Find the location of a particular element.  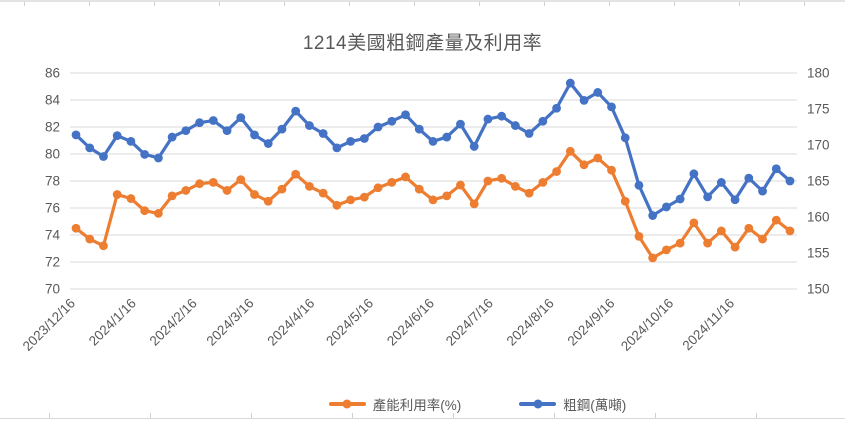

legend-item-utilization: 產能利用率(%) is located at coordinates (394, 404).